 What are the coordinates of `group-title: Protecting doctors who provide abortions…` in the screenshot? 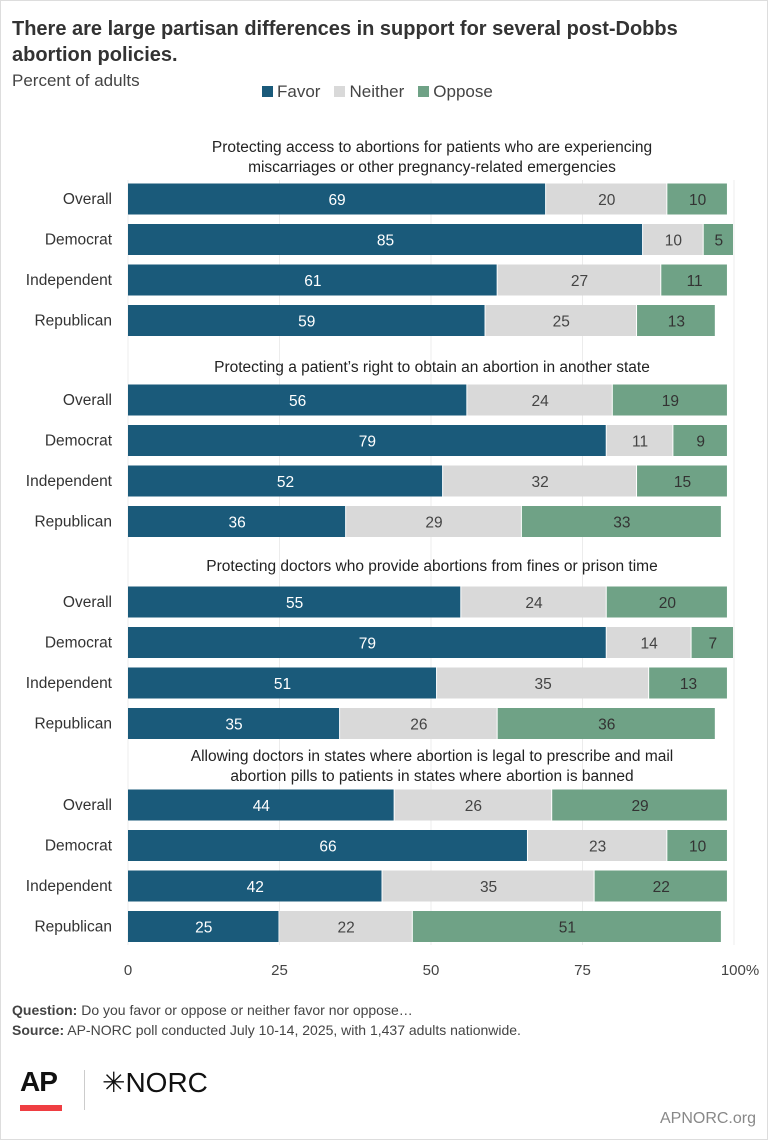 It's located at (431, 566).